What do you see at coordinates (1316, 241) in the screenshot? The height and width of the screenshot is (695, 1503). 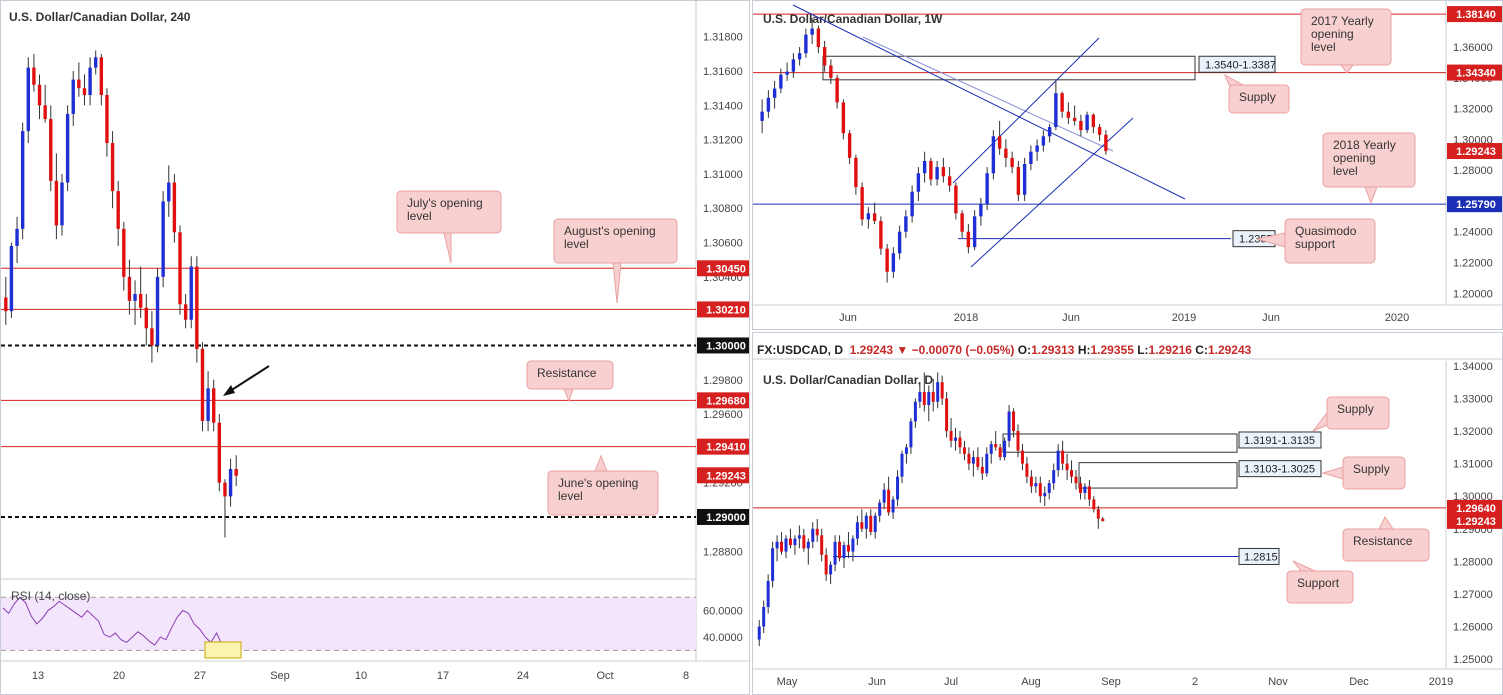 I see `callout-quasimodo: Quasimodo support` at bounding box center [1316, 241].